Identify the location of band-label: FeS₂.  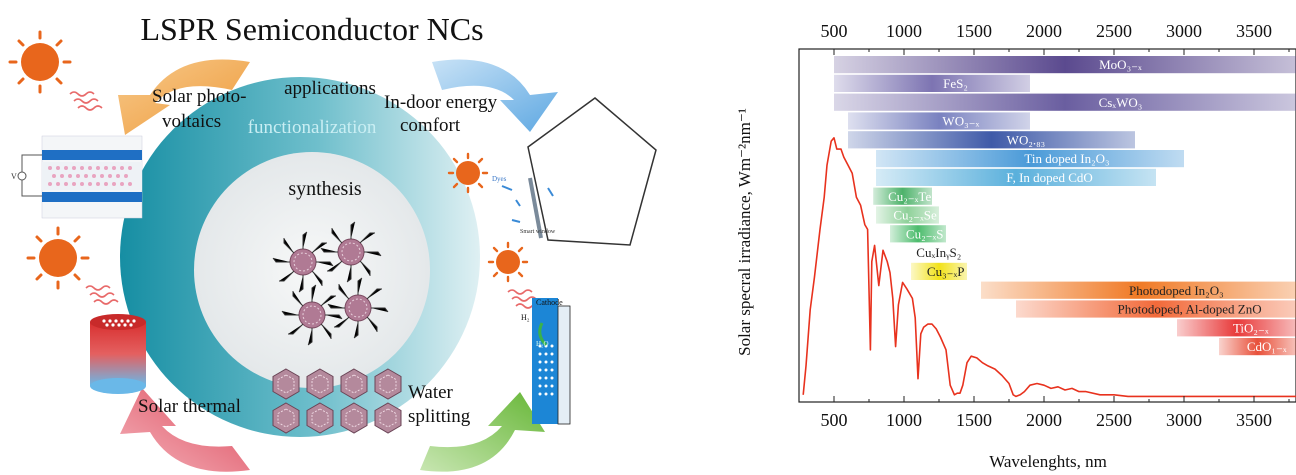
(955, 83).